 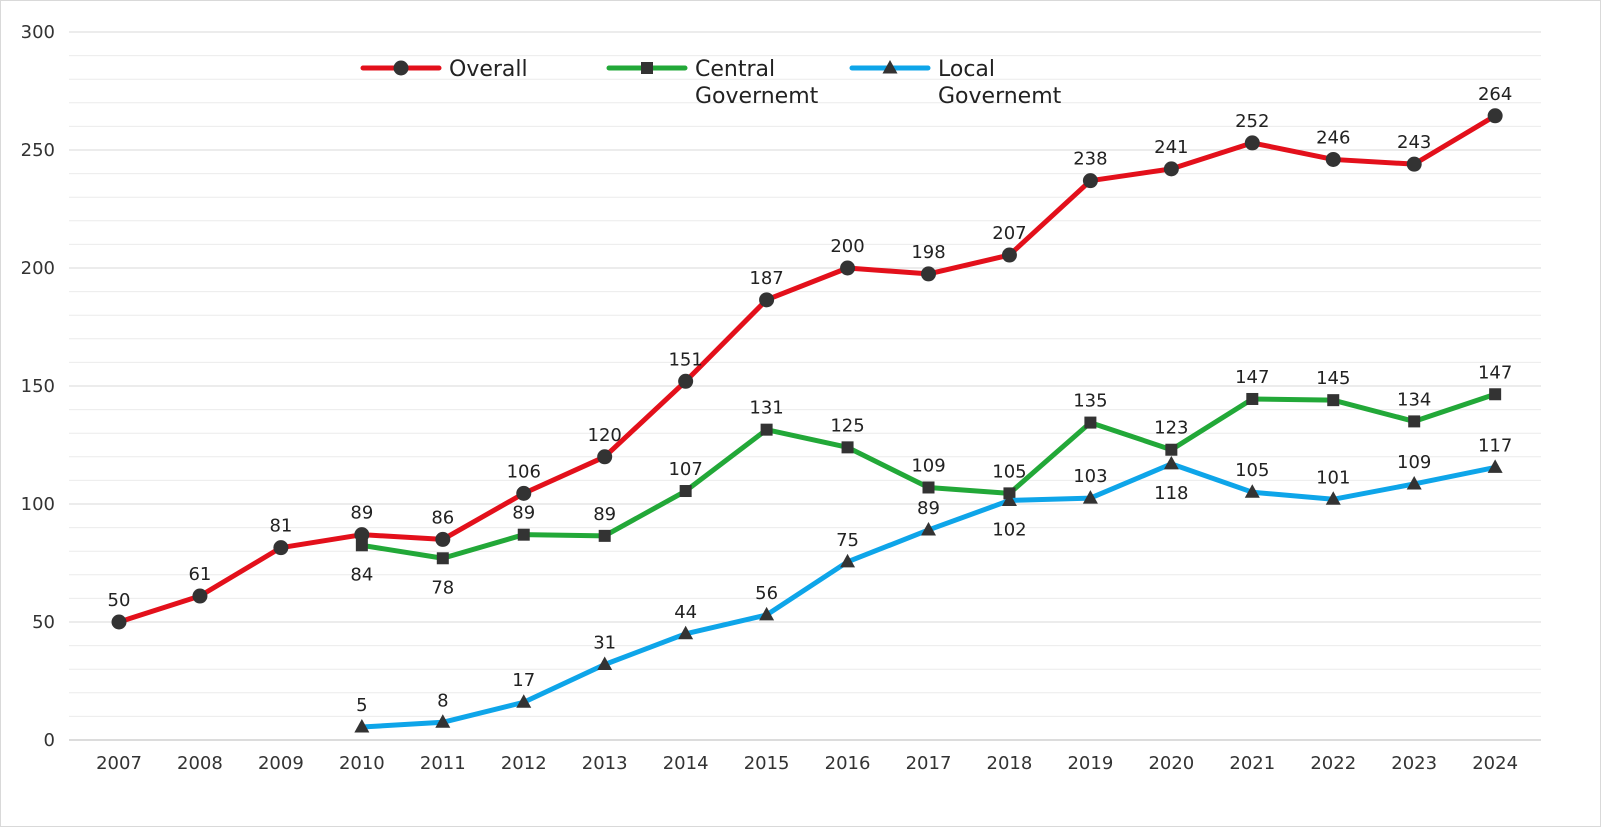 What do you see at coordinates (200, 763) in the screenshot?
I see `x-tick-label: 2008` at bounding box center [200, 763].